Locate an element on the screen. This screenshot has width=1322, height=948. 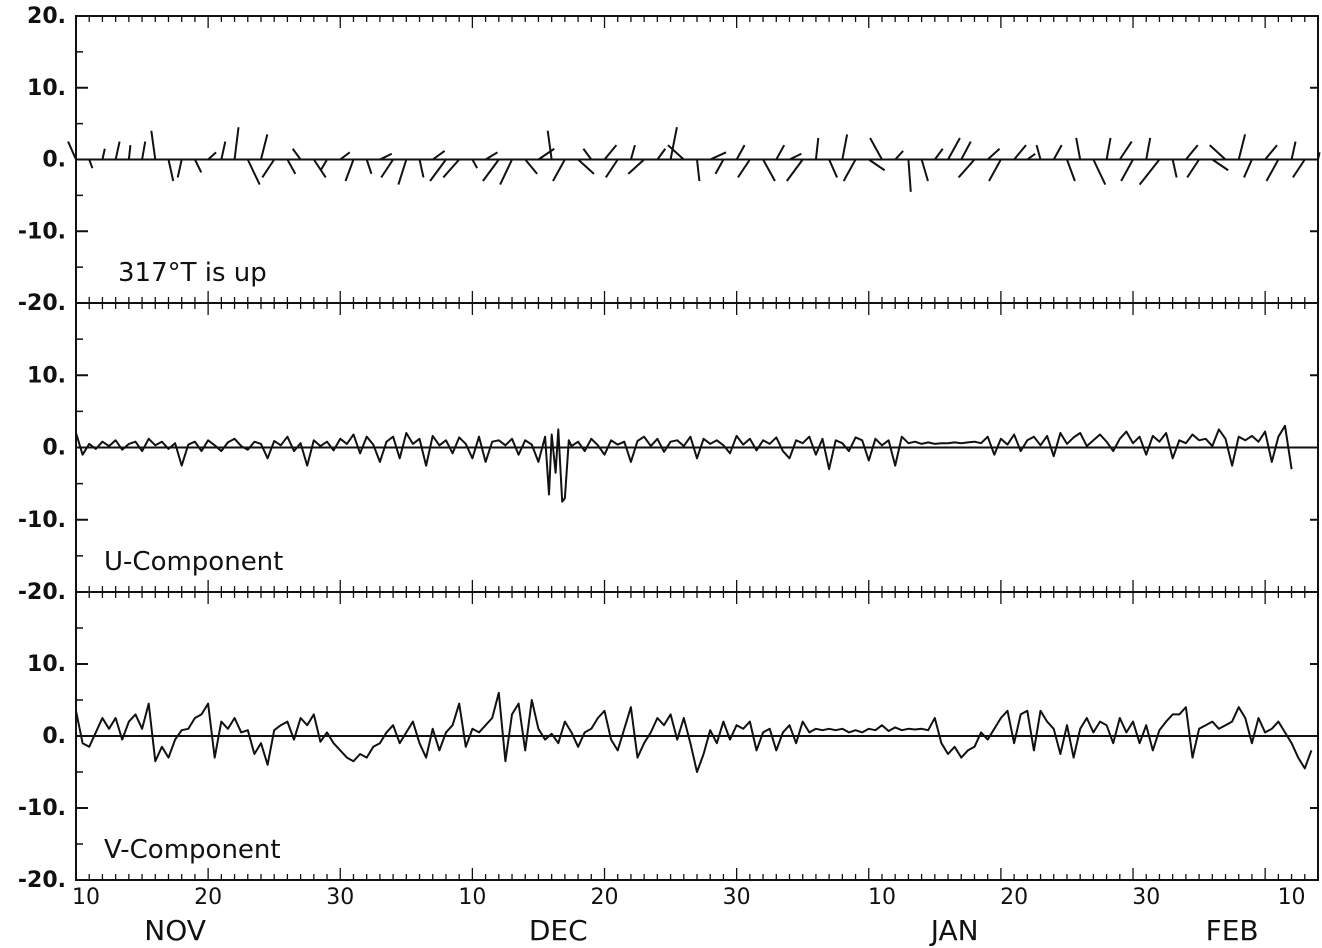
series-line-v is located at coordinates (694, 732).